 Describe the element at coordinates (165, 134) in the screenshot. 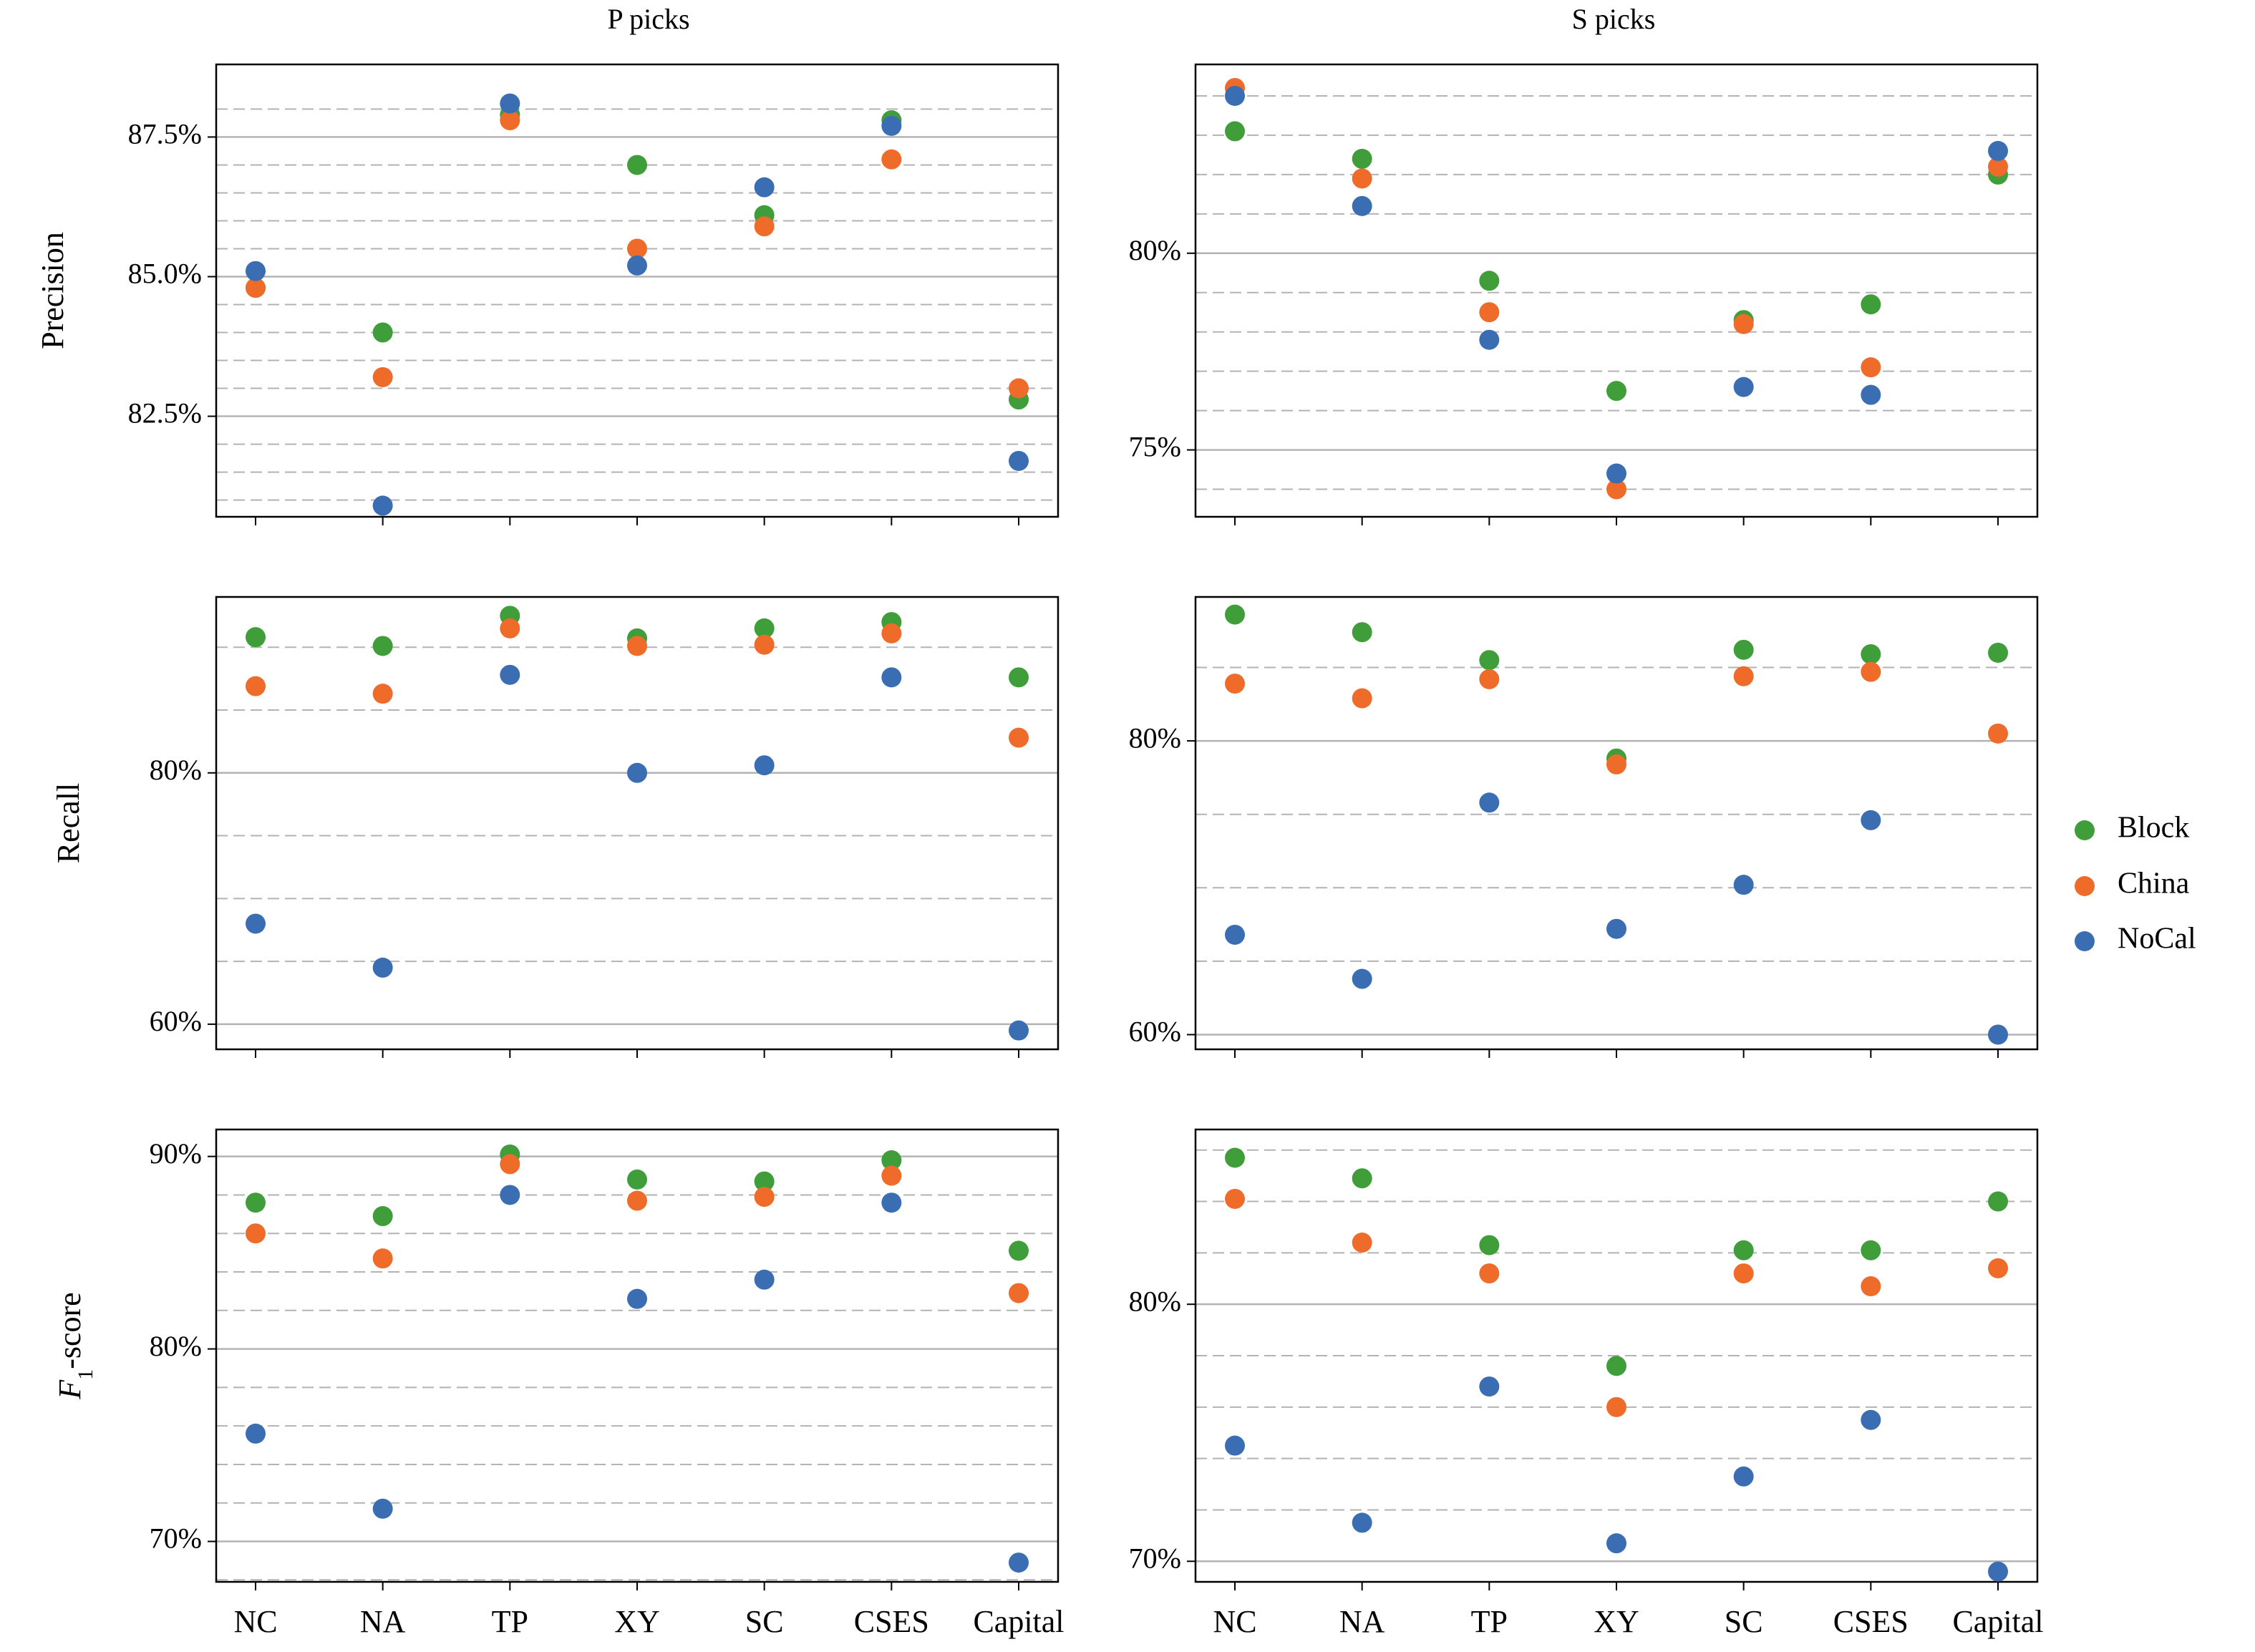

I see `y-tick-label: 87.5%` at that location.